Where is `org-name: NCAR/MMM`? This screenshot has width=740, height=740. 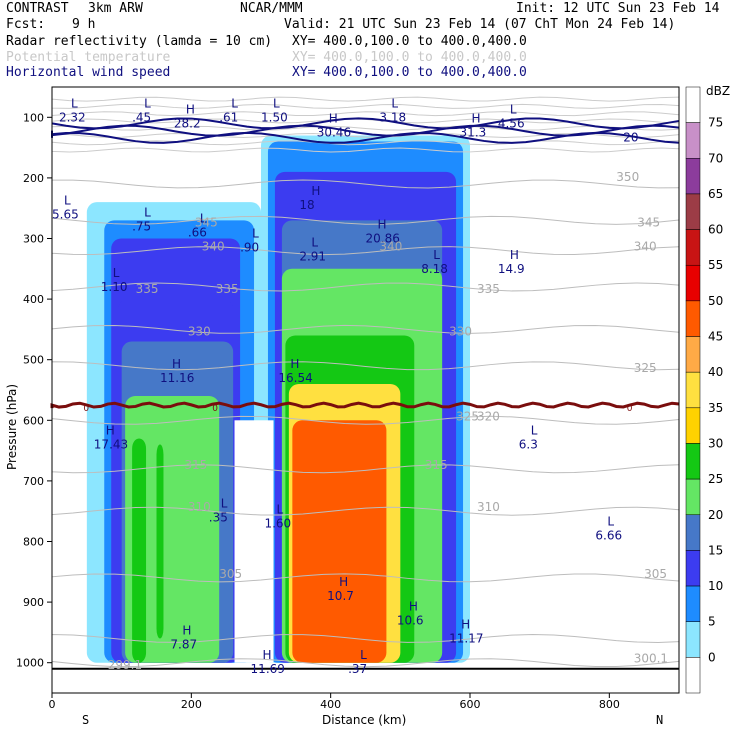 org-name: NCAR/MMM is located at coordinates (271, 8).